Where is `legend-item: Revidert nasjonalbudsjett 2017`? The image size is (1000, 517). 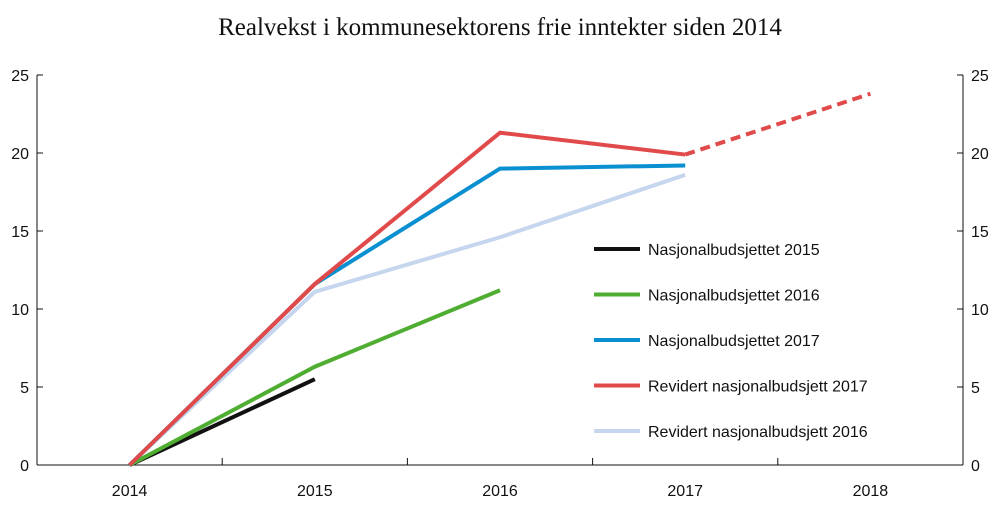 legend-item: Revidert nasjonalbudsjett 2017 is located at coordinates (731, 387).